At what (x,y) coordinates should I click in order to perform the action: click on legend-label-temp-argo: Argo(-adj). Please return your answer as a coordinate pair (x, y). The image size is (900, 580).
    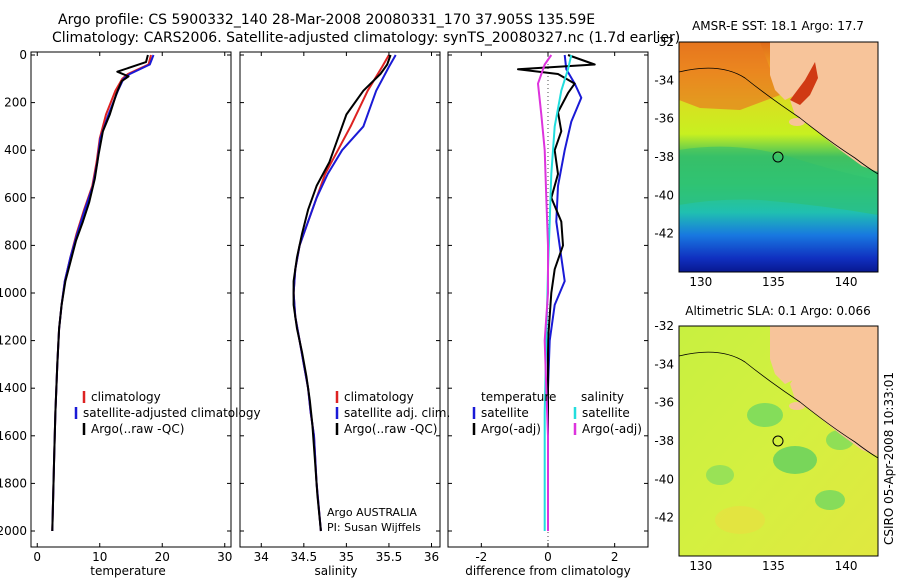
    Looking at the image, I should click on (511, 429).